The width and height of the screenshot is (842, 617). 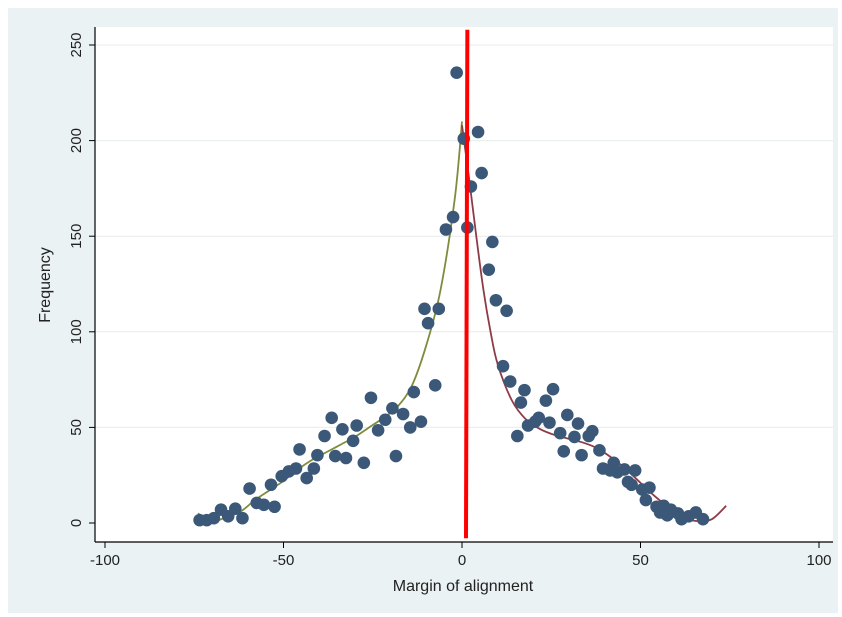 I want to click on y-tick-label: 150, so click(x=76, y=236).